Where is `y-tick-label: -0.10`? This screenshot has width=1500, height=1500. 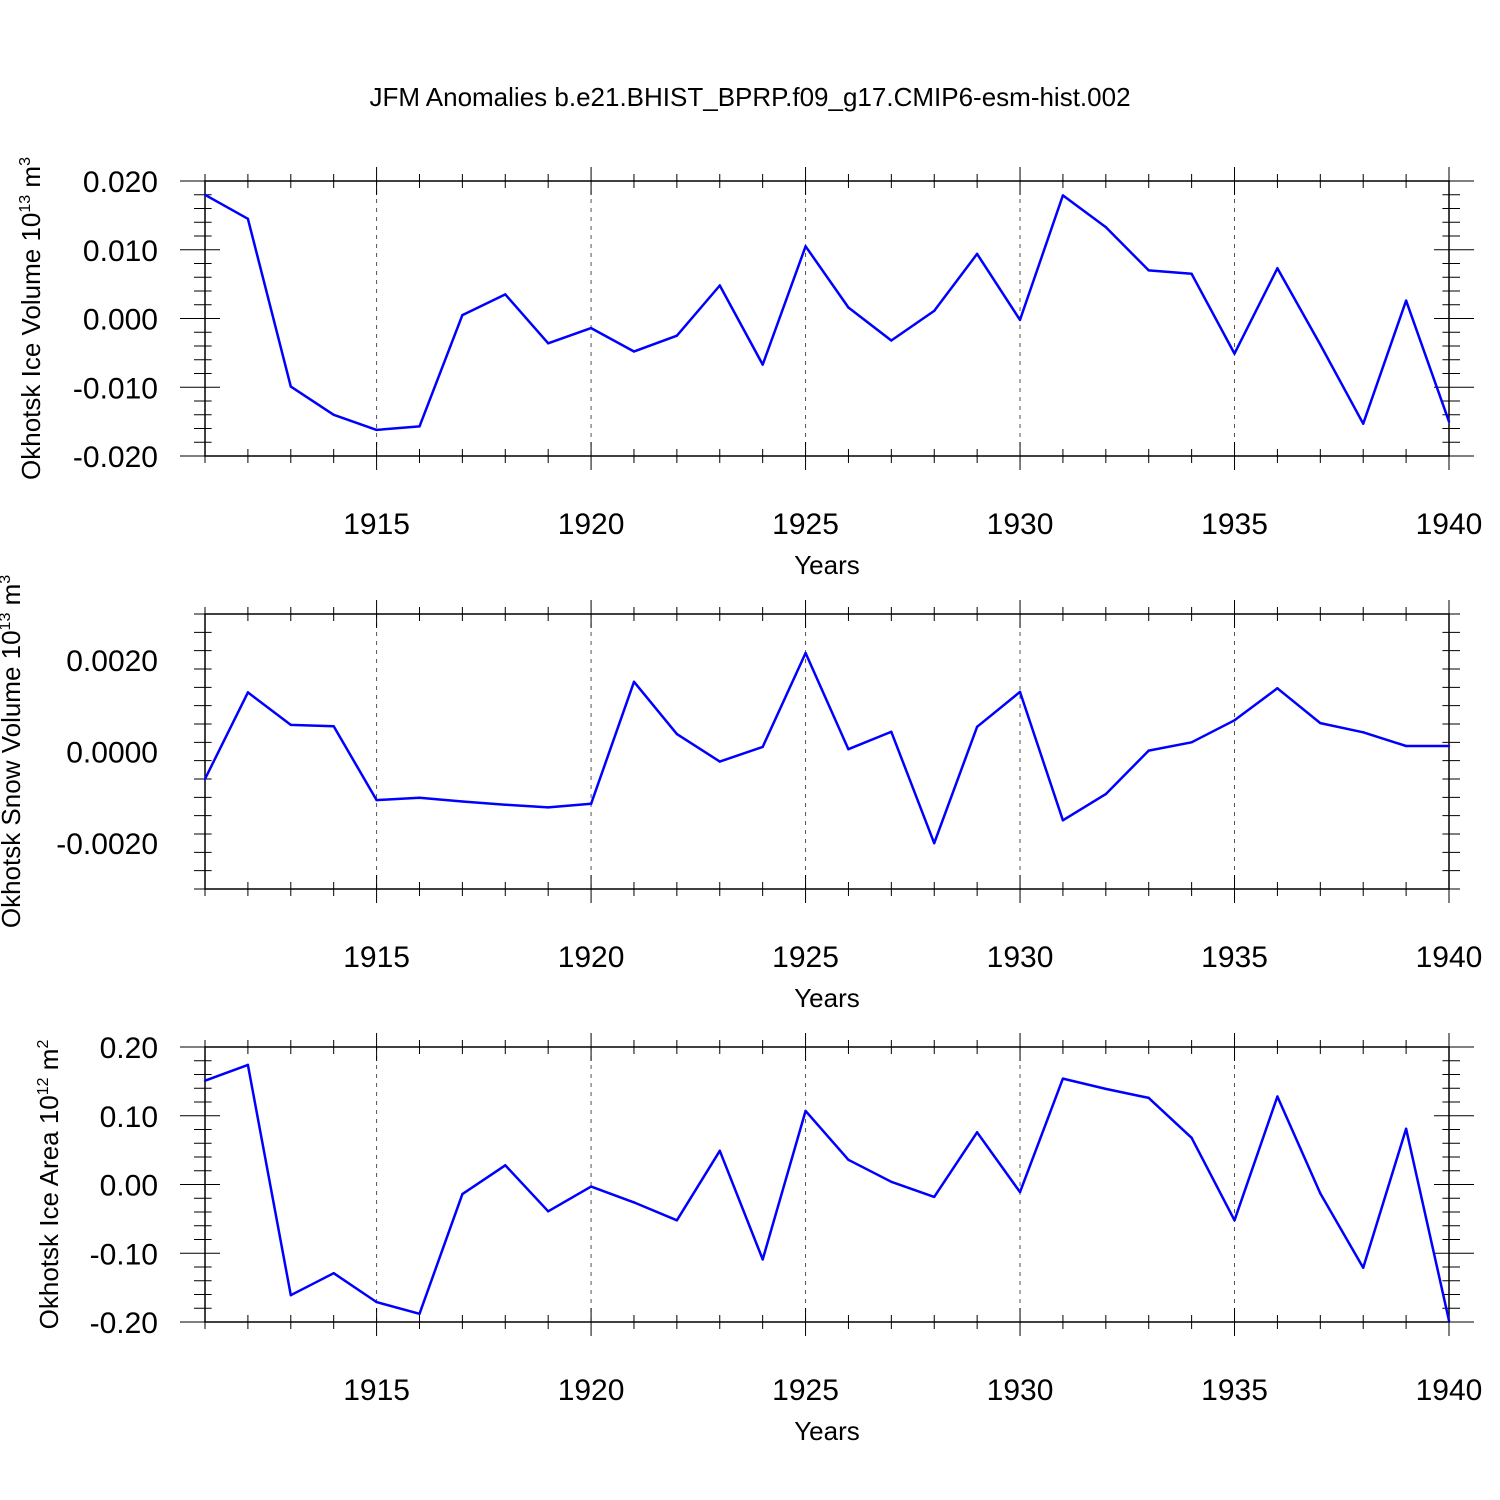
y-tick-label: -0.10 is located at coordinates (124, 1254).